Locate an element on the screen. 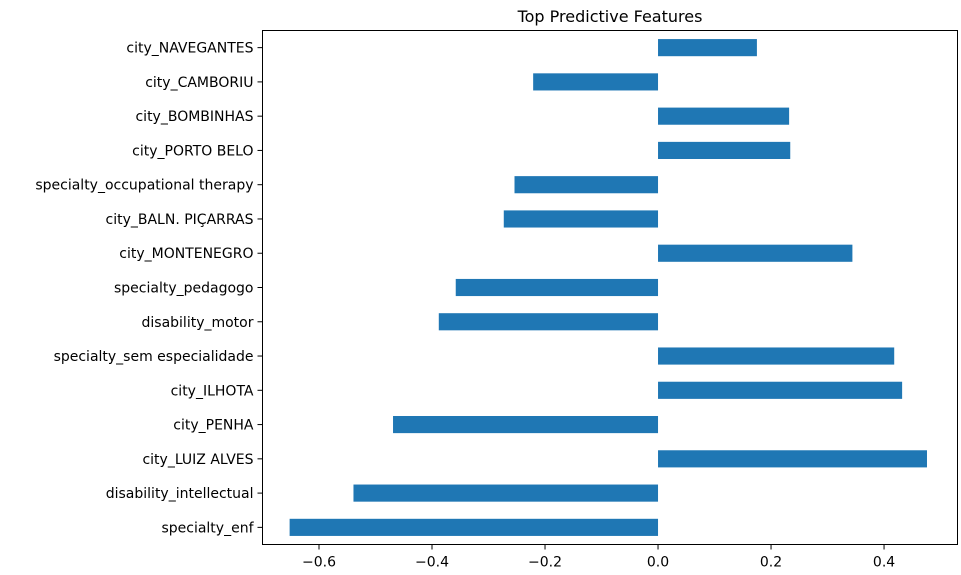 The image size is (961, 575). chart-title: Top Predictive Features is located at coordinates (610, 16).